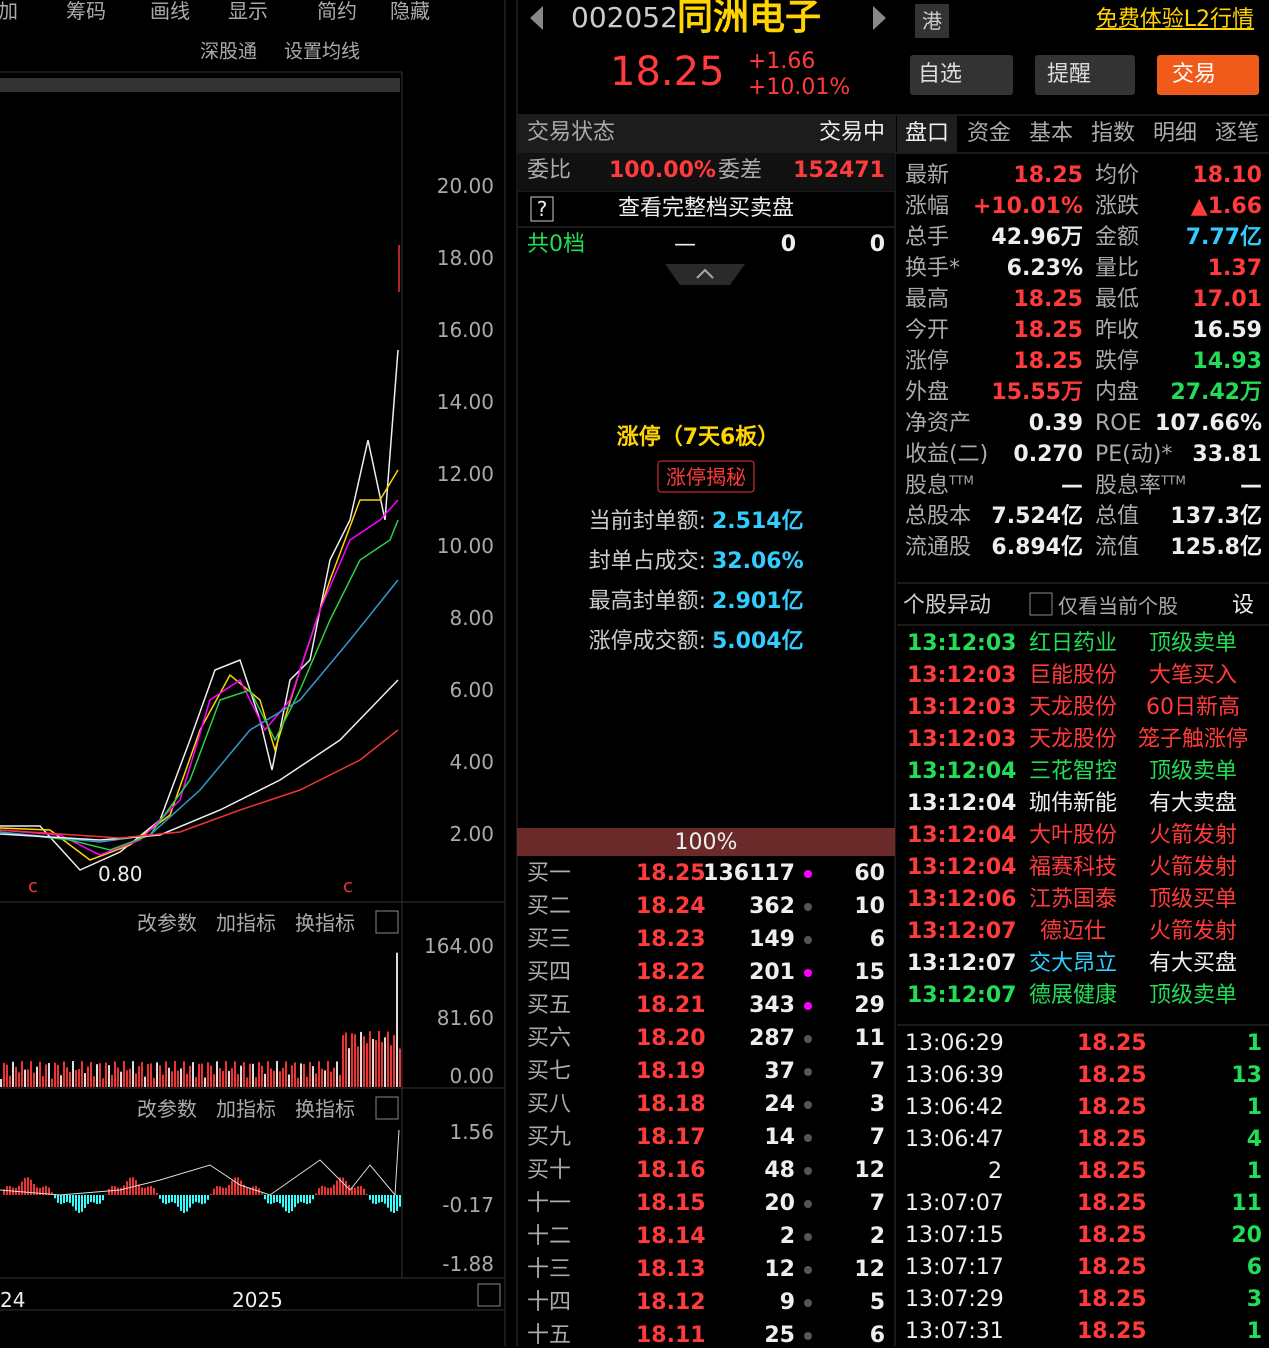  Describe the element at coordinates (1113, 133) in the screenshot. I see `tab: 指数` at that location.